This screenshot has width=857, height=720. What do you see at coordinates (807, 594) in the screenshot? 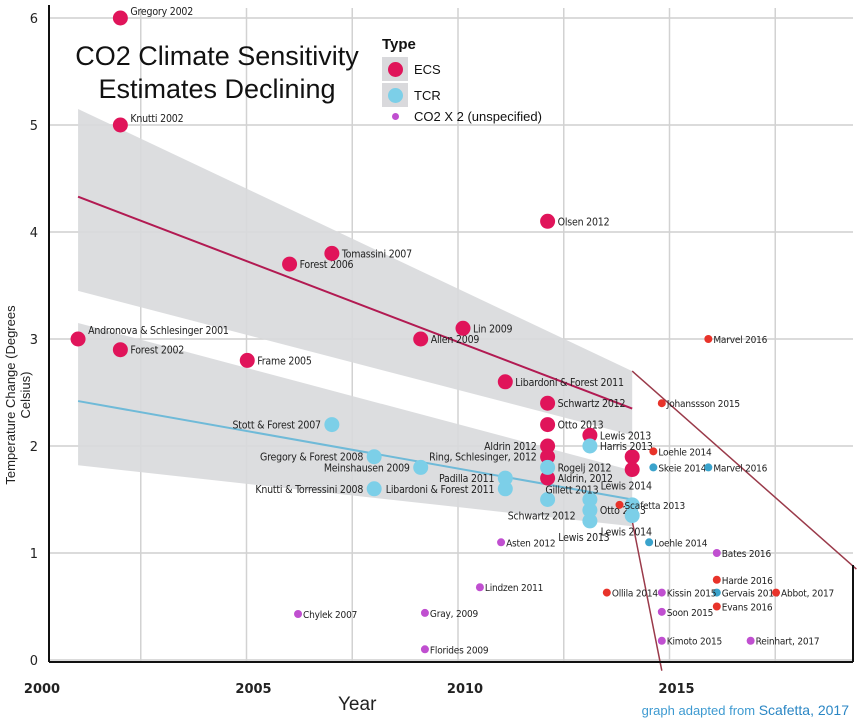
I see `point-label: Abbot, 2017` at bounding box center [807, 594].